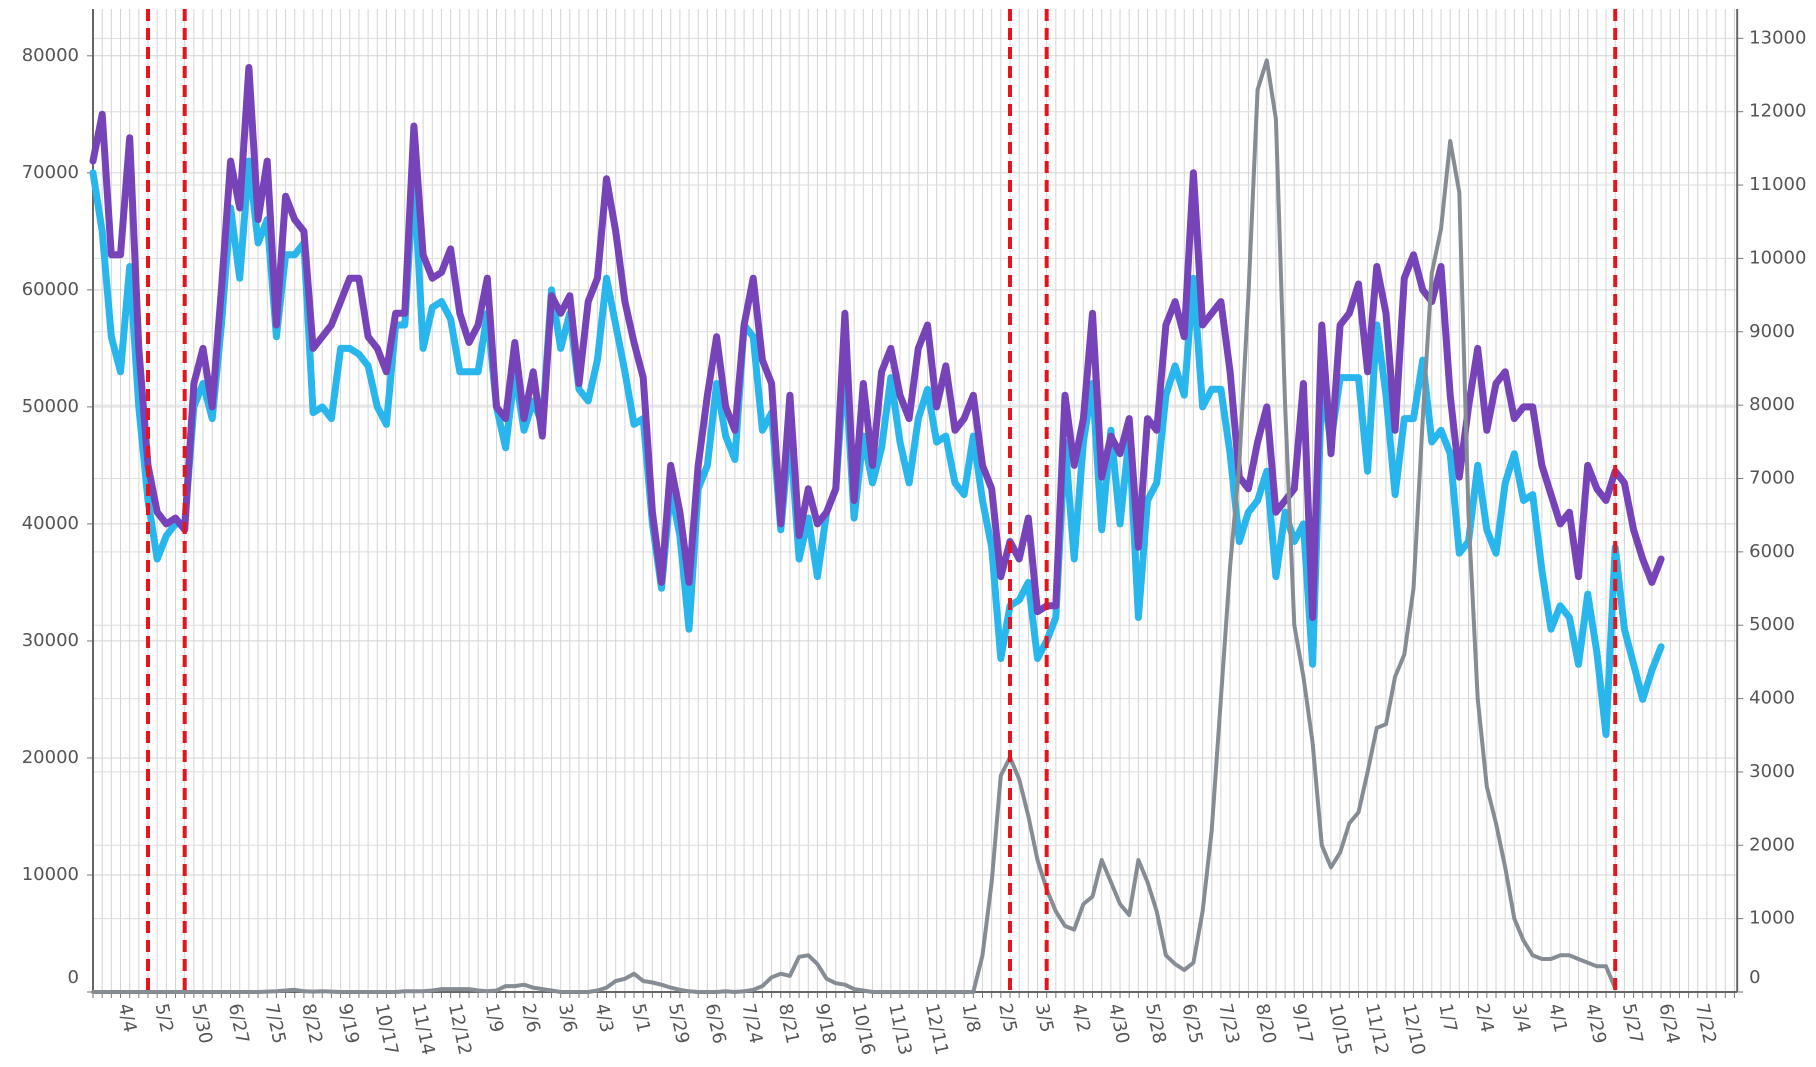 The height and width of the screenshot is (1067, 1816). Describe the element at coordinates (825, 1024) in the screenshot. I see `x-tick-label: 9/18` at that location.